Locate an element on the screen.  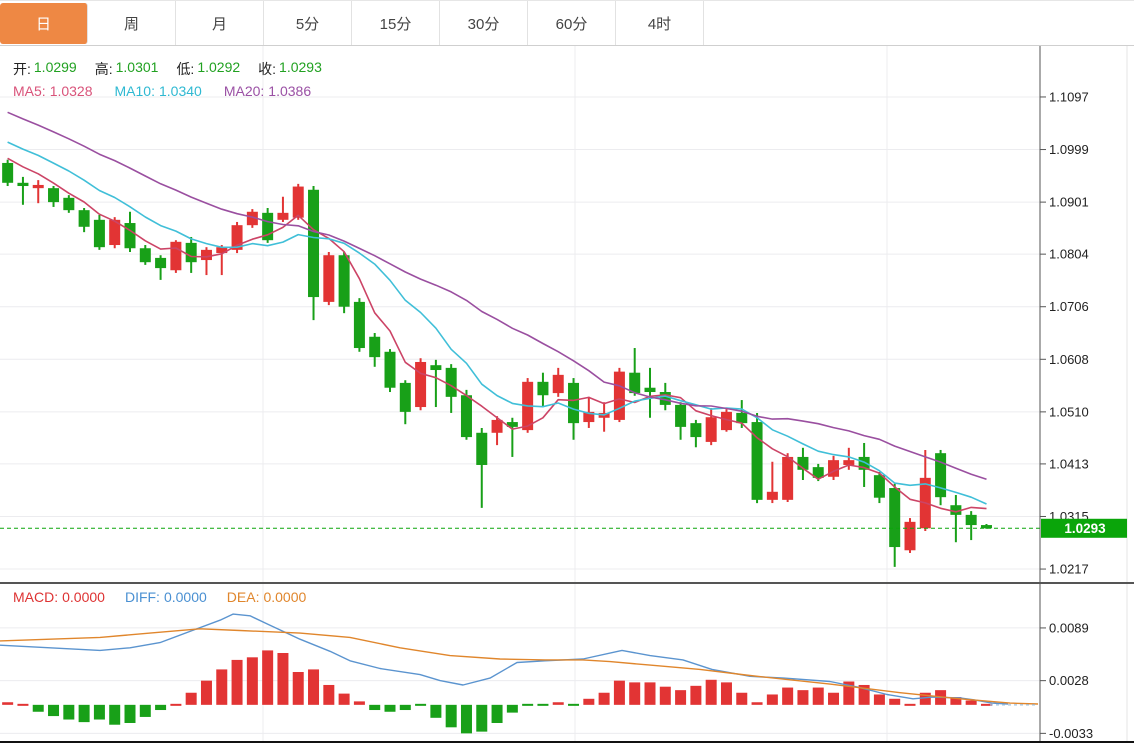
ohlc-low: 低: 1.0292 is located at coordinates (208, 69).